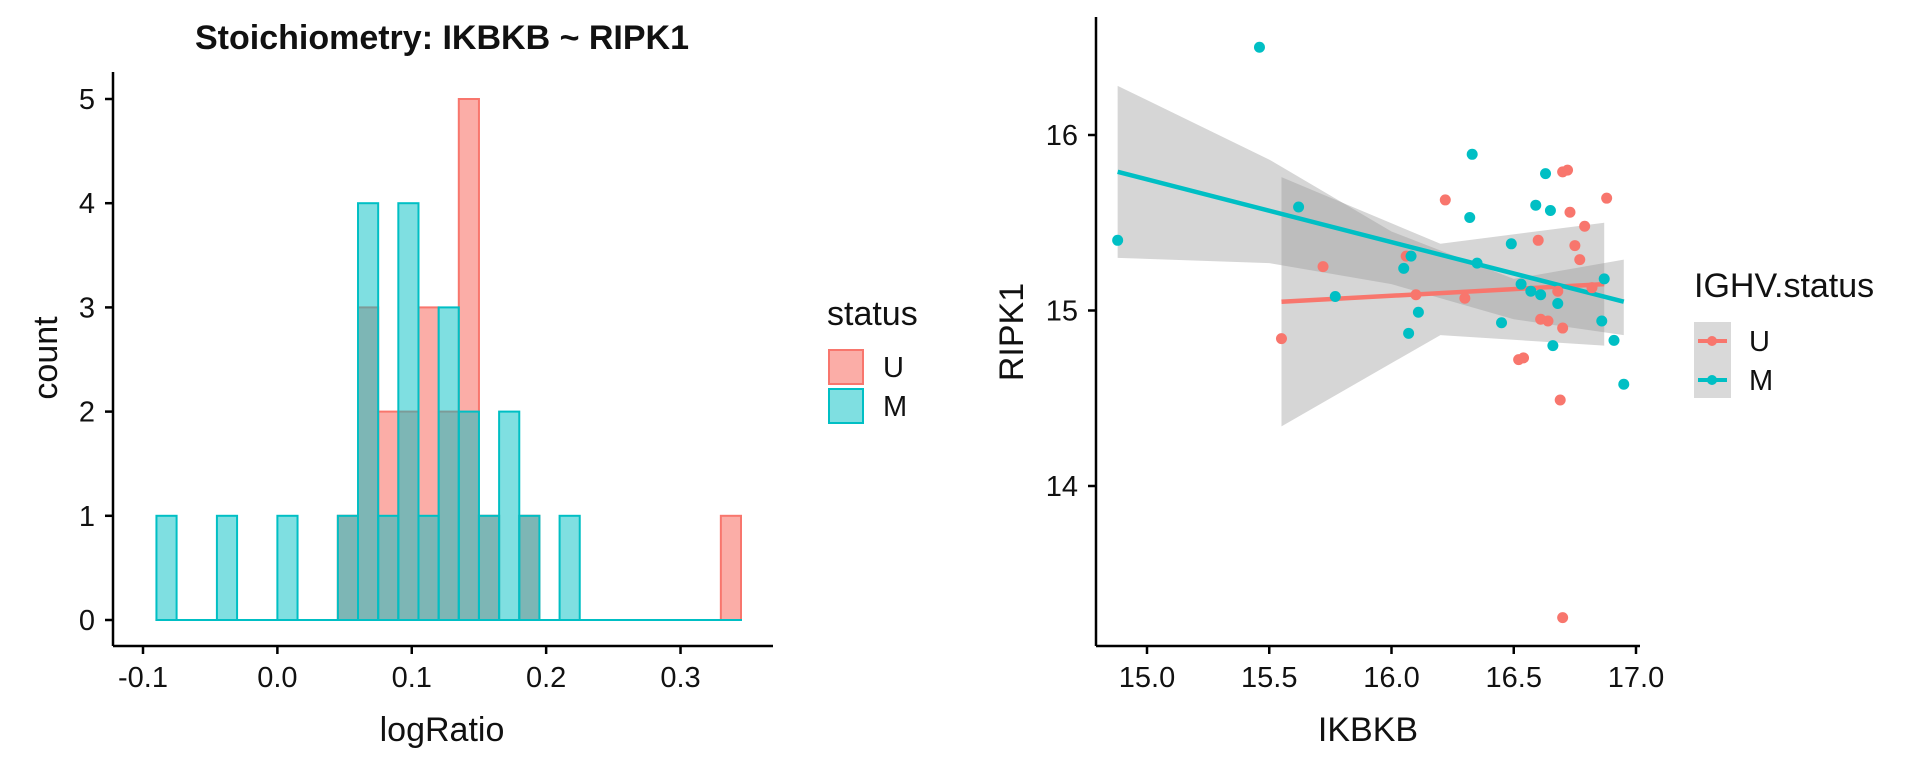 This screenshot has height=768, width=1920. I want to click on y-tick-label: 15, so click(1062, 312).